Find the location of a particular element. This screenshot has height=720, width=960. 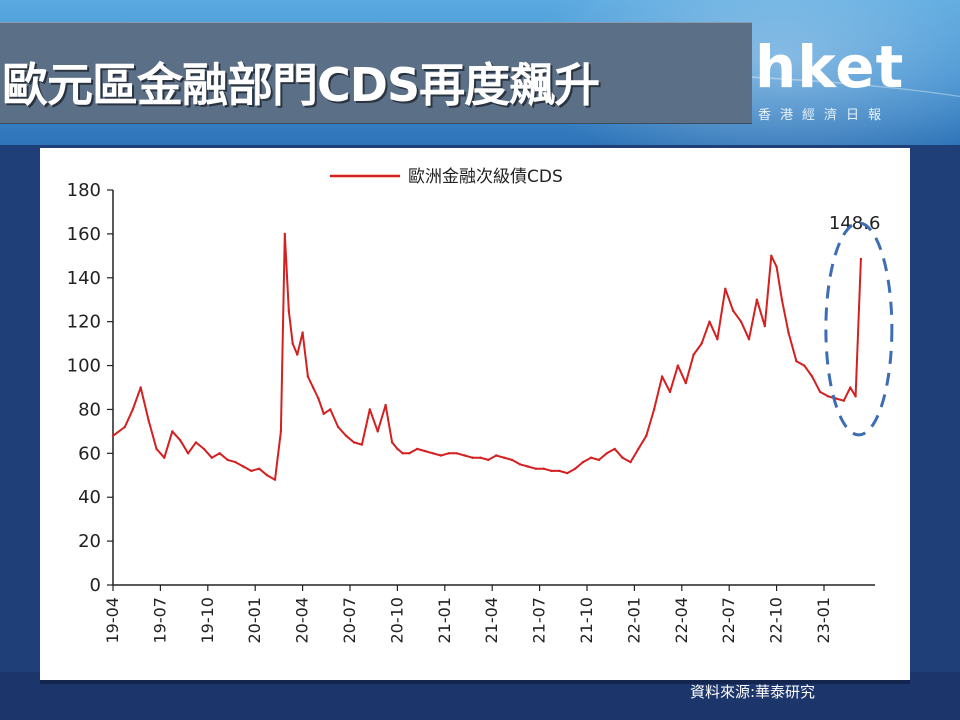

x-tick-label: 22-10 is located at coordinates (776, 620).